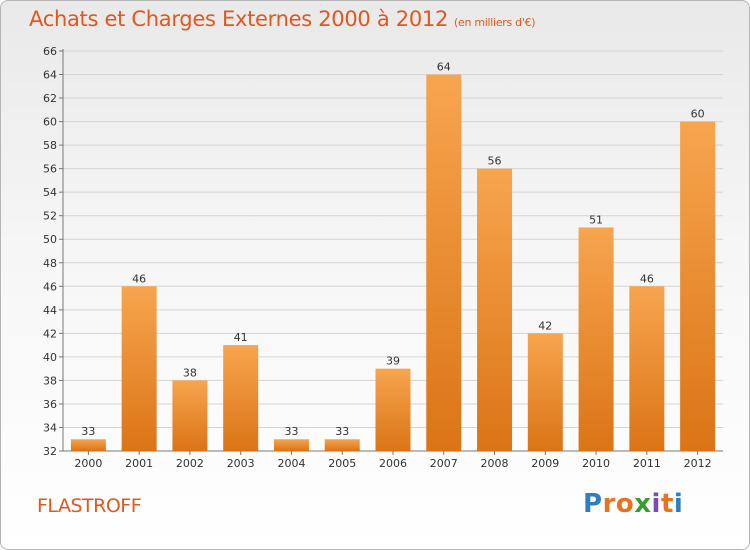 The width and height of the screenshot is (750, 550). Describe the element at coordinates (545, 392) in the screenshot. I see `bar-2009` at that location.